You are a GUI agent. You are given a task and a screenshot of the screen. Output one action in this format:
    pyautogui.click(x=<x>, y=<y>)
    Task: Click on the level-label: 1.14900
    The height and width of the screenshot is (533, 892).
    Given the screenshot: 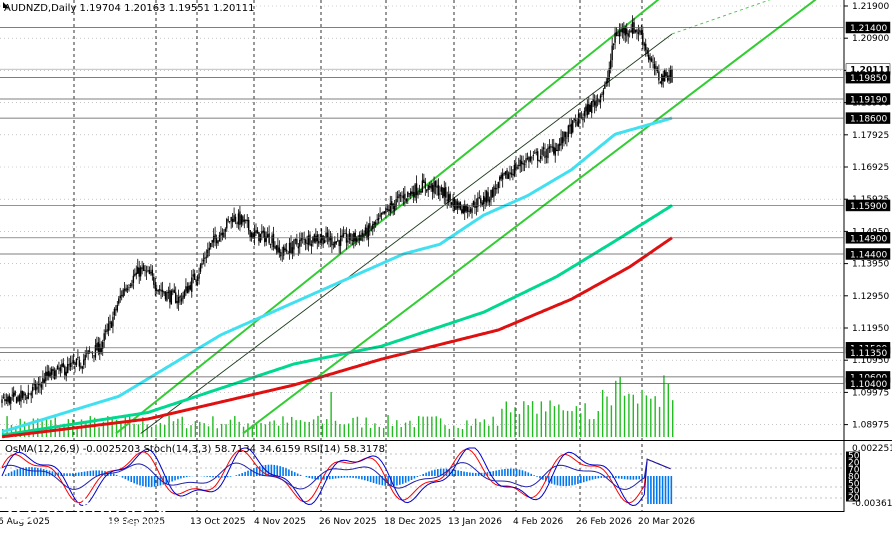 What is the action you would take?
    pyautogui.click(x=868, y=239)
    